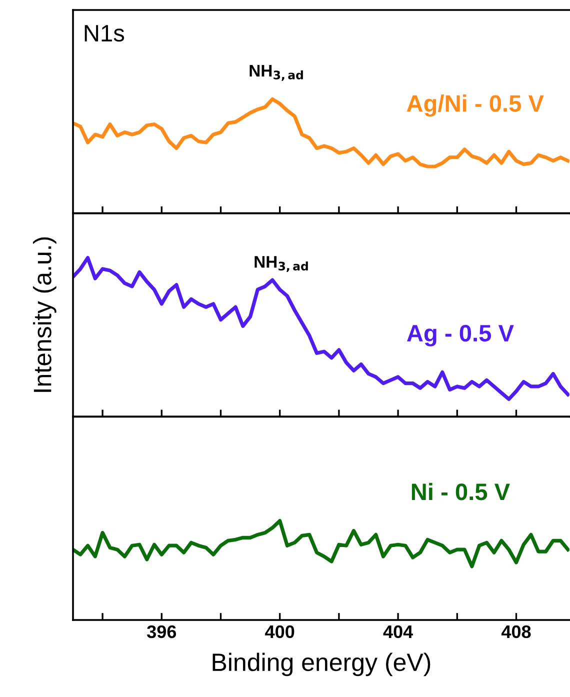 This screenshot has height=697, width=570. Describe the element at coordinates (161, 631) in the screenshot. I see `x-tick-label: 396` at that location.